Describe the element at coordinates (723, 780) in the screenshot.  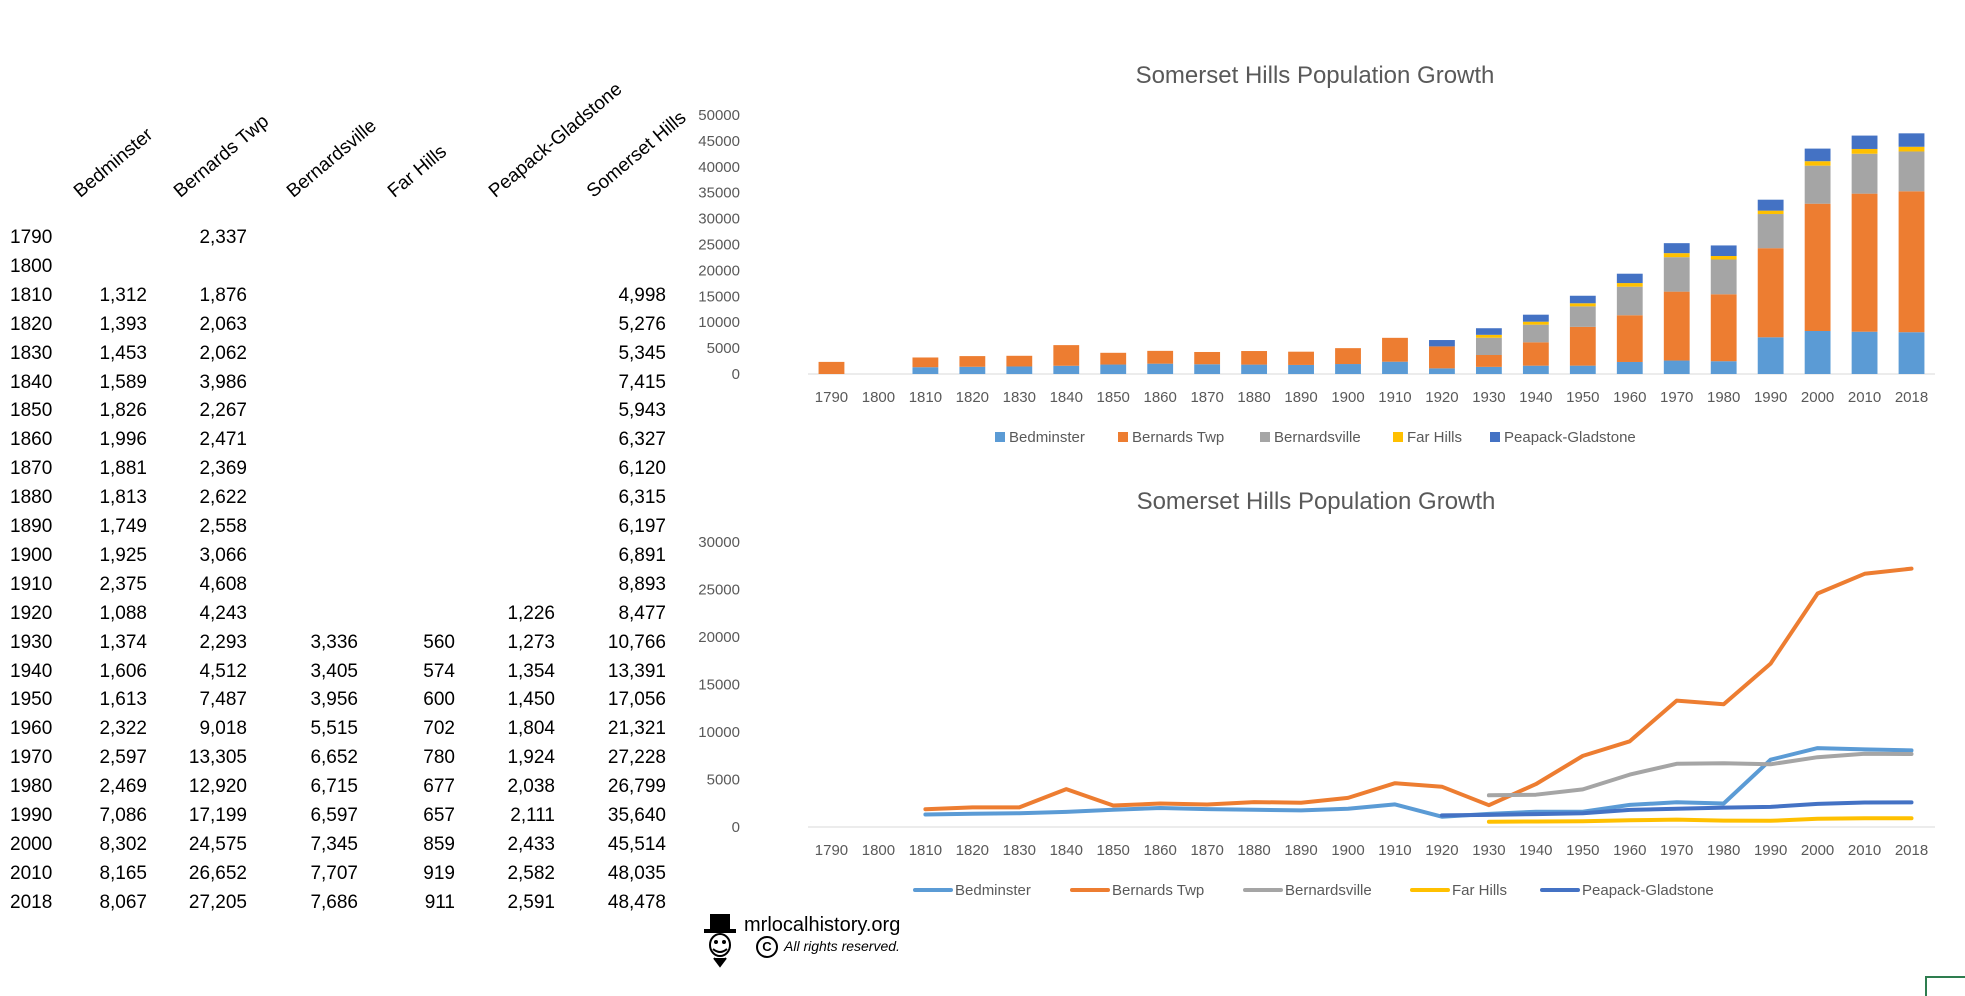
I see `y-tick-label: 5000` at that location.